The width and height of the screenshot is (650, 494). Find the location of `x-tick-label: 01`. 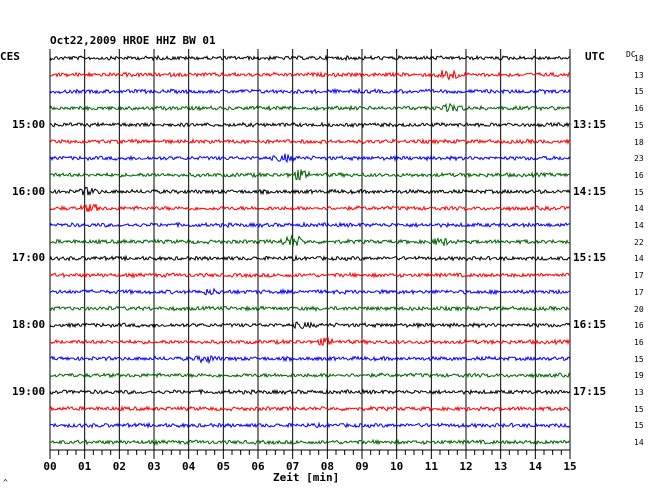

x-tick-label: 01 is located at coordinates (85, 466).